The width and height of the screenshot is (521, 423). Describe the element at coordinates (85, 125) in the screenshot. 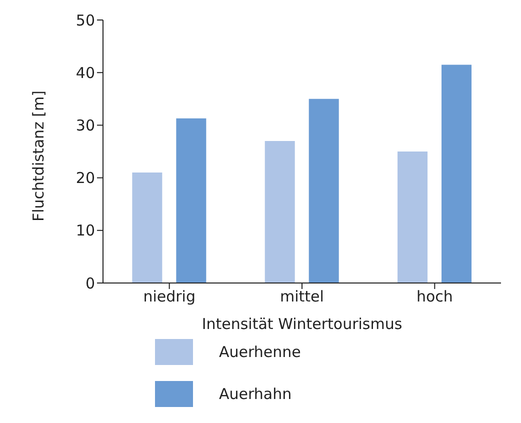

I see `y-tick-label: 30` at that location.